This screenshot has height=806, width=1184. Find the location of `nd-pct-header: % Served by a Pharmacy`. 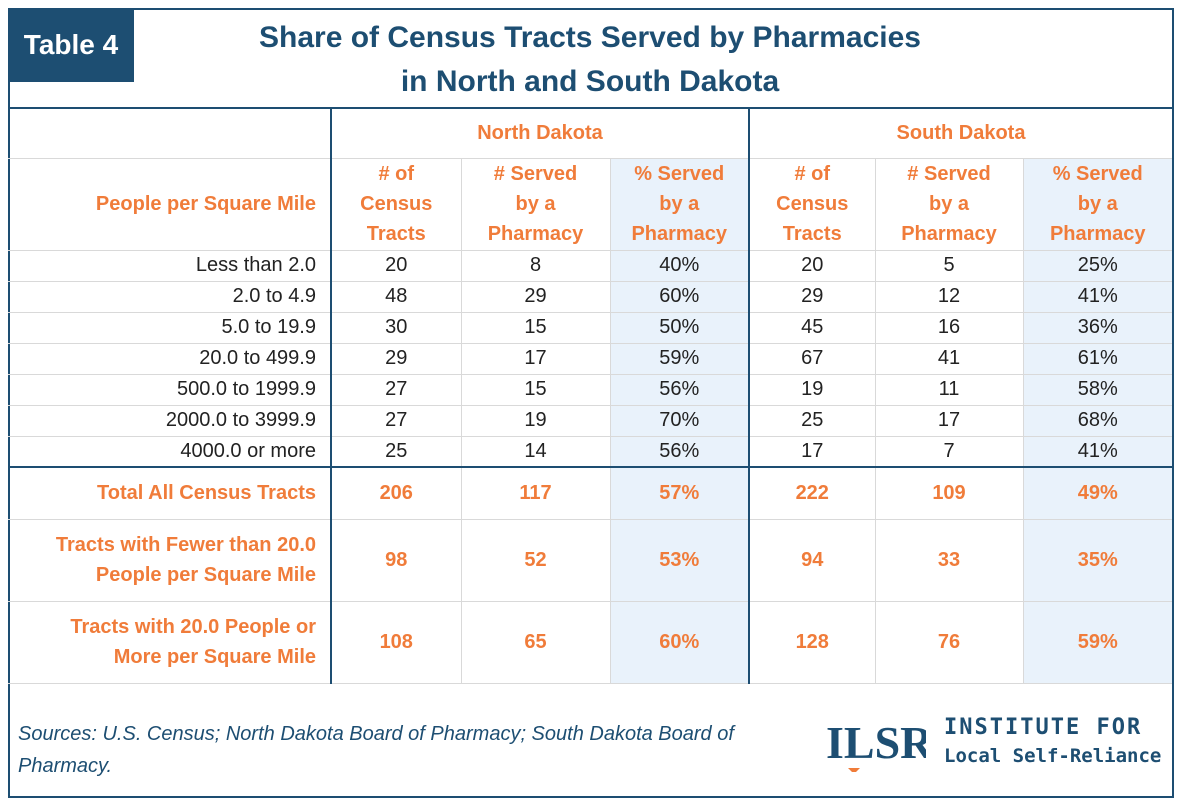

nd-pct-header: % Served by a Pharmacy is located at coordinates (679, 204).